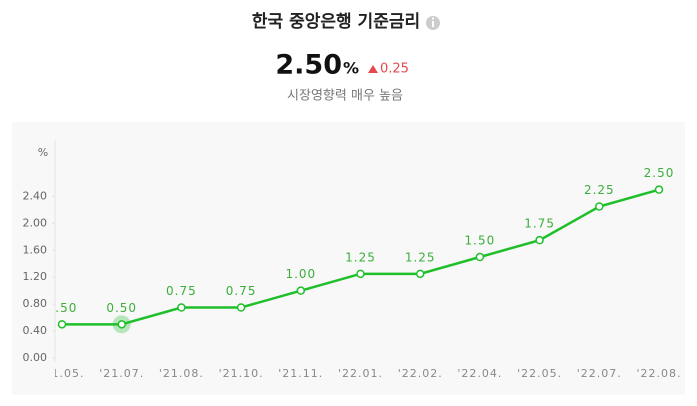  Describe the element at coordinates (599, 190) in the screenshot. I see `value-label: 2.25` at that location.